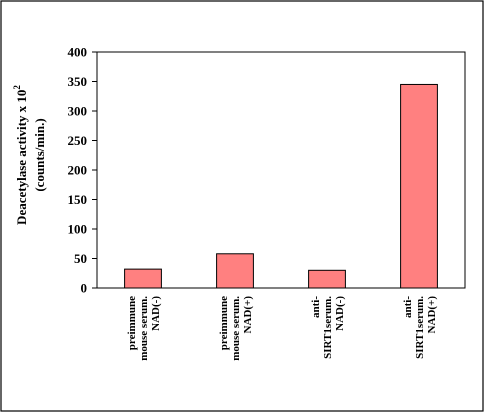  Describe the element at coordinates (78, 229) in the screenshot. I see `y-tick-label: 100` at that location.